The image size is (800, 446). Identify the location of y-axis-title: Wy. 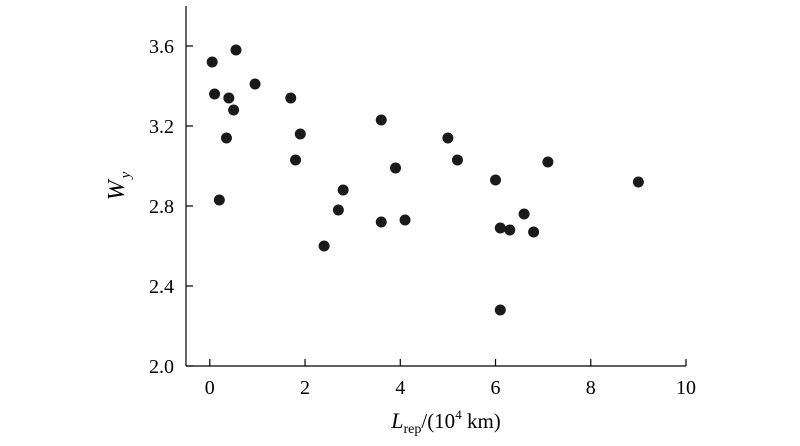
(119, 185).